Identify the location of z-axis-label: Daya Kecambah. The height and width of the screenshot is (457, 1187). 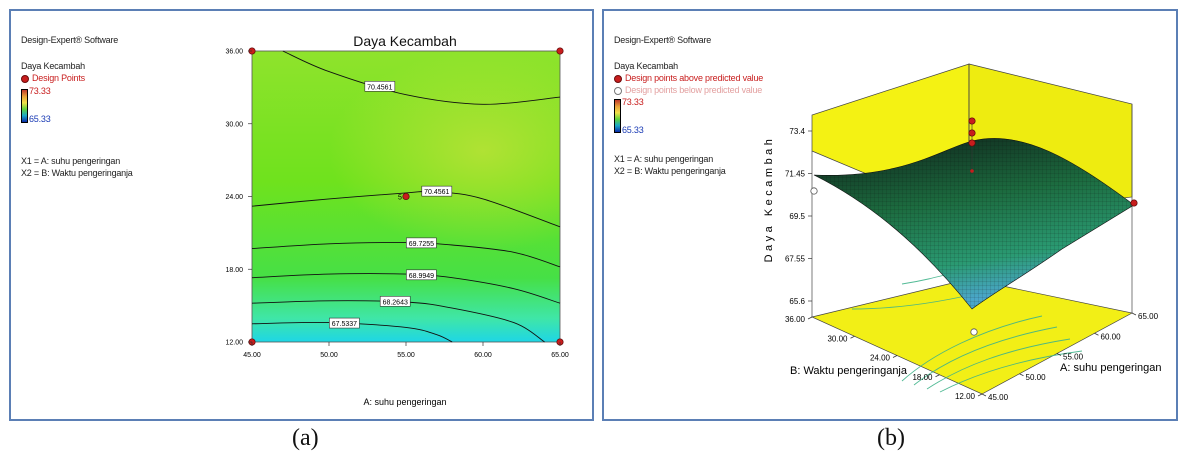
(769, 199).